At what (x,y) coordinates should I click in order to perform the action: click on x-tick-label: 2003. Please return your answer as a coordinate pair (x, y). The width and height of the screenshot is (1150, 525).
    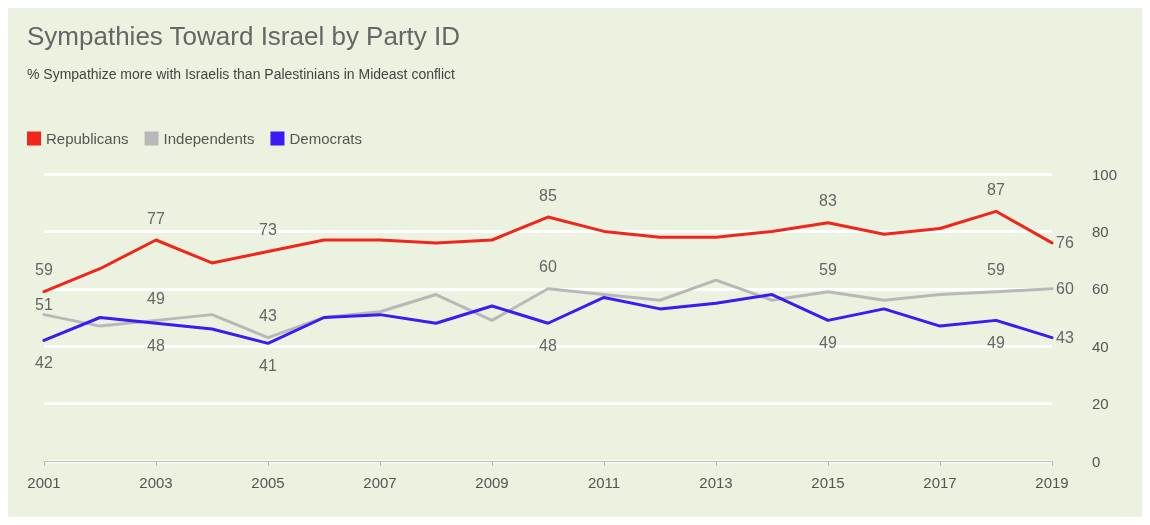
    Looking at the image, I should click on (156, 482).